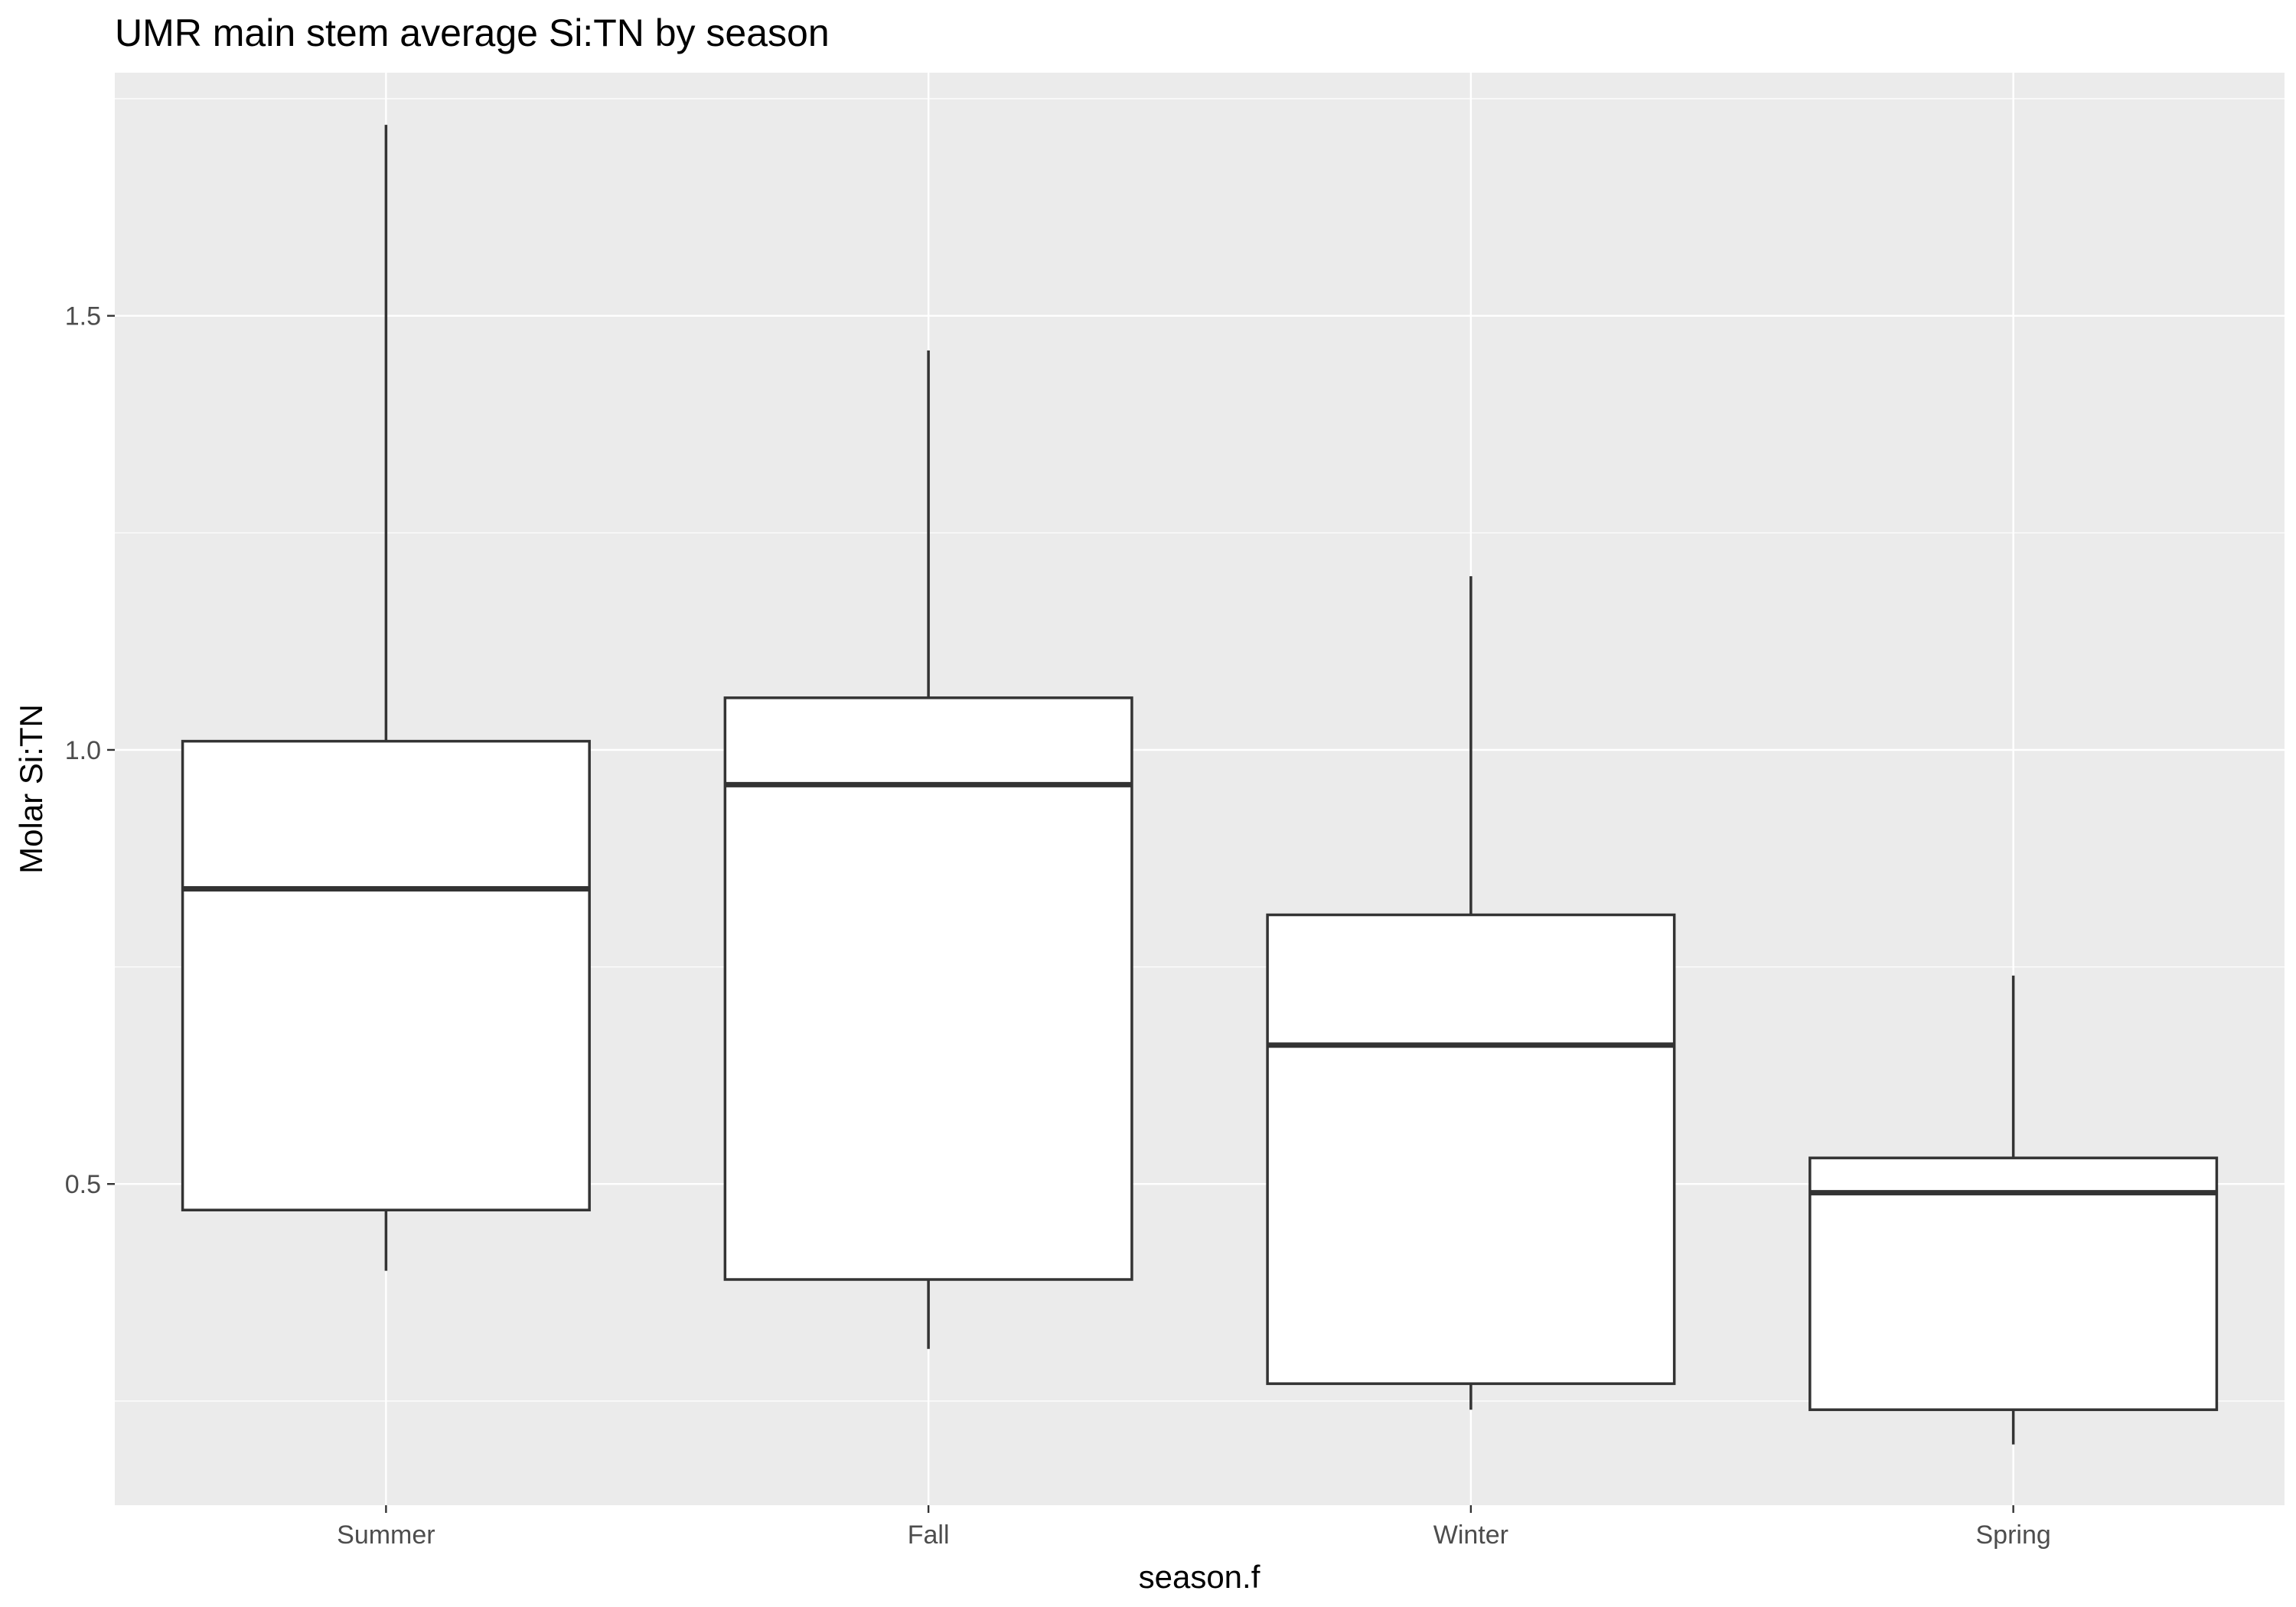  What do you see at coordinates (386, 698) in the screenshot?
I see `box-summer` at bounding box center [386, 698].